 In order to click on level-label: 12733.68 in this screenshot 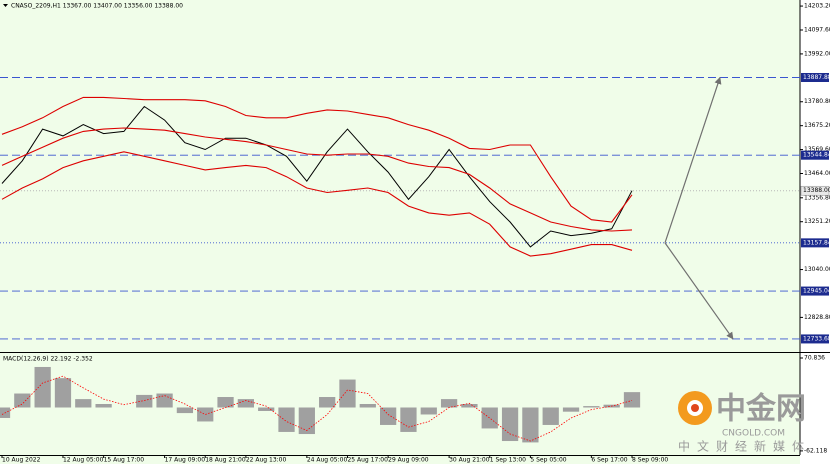, I will do `click(816, 338)`.